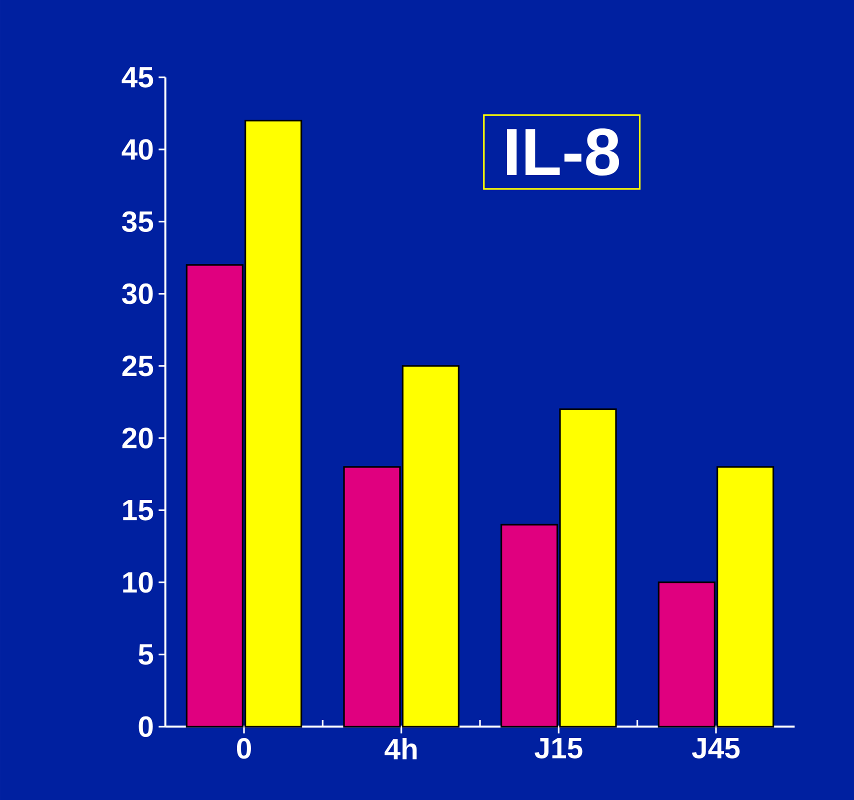 Image resolution: width=854 pixels, height=800 pixels. Describe the element at coordinates (146, 654) in the screenshot. I see `y-tick-label: 5` at that location.